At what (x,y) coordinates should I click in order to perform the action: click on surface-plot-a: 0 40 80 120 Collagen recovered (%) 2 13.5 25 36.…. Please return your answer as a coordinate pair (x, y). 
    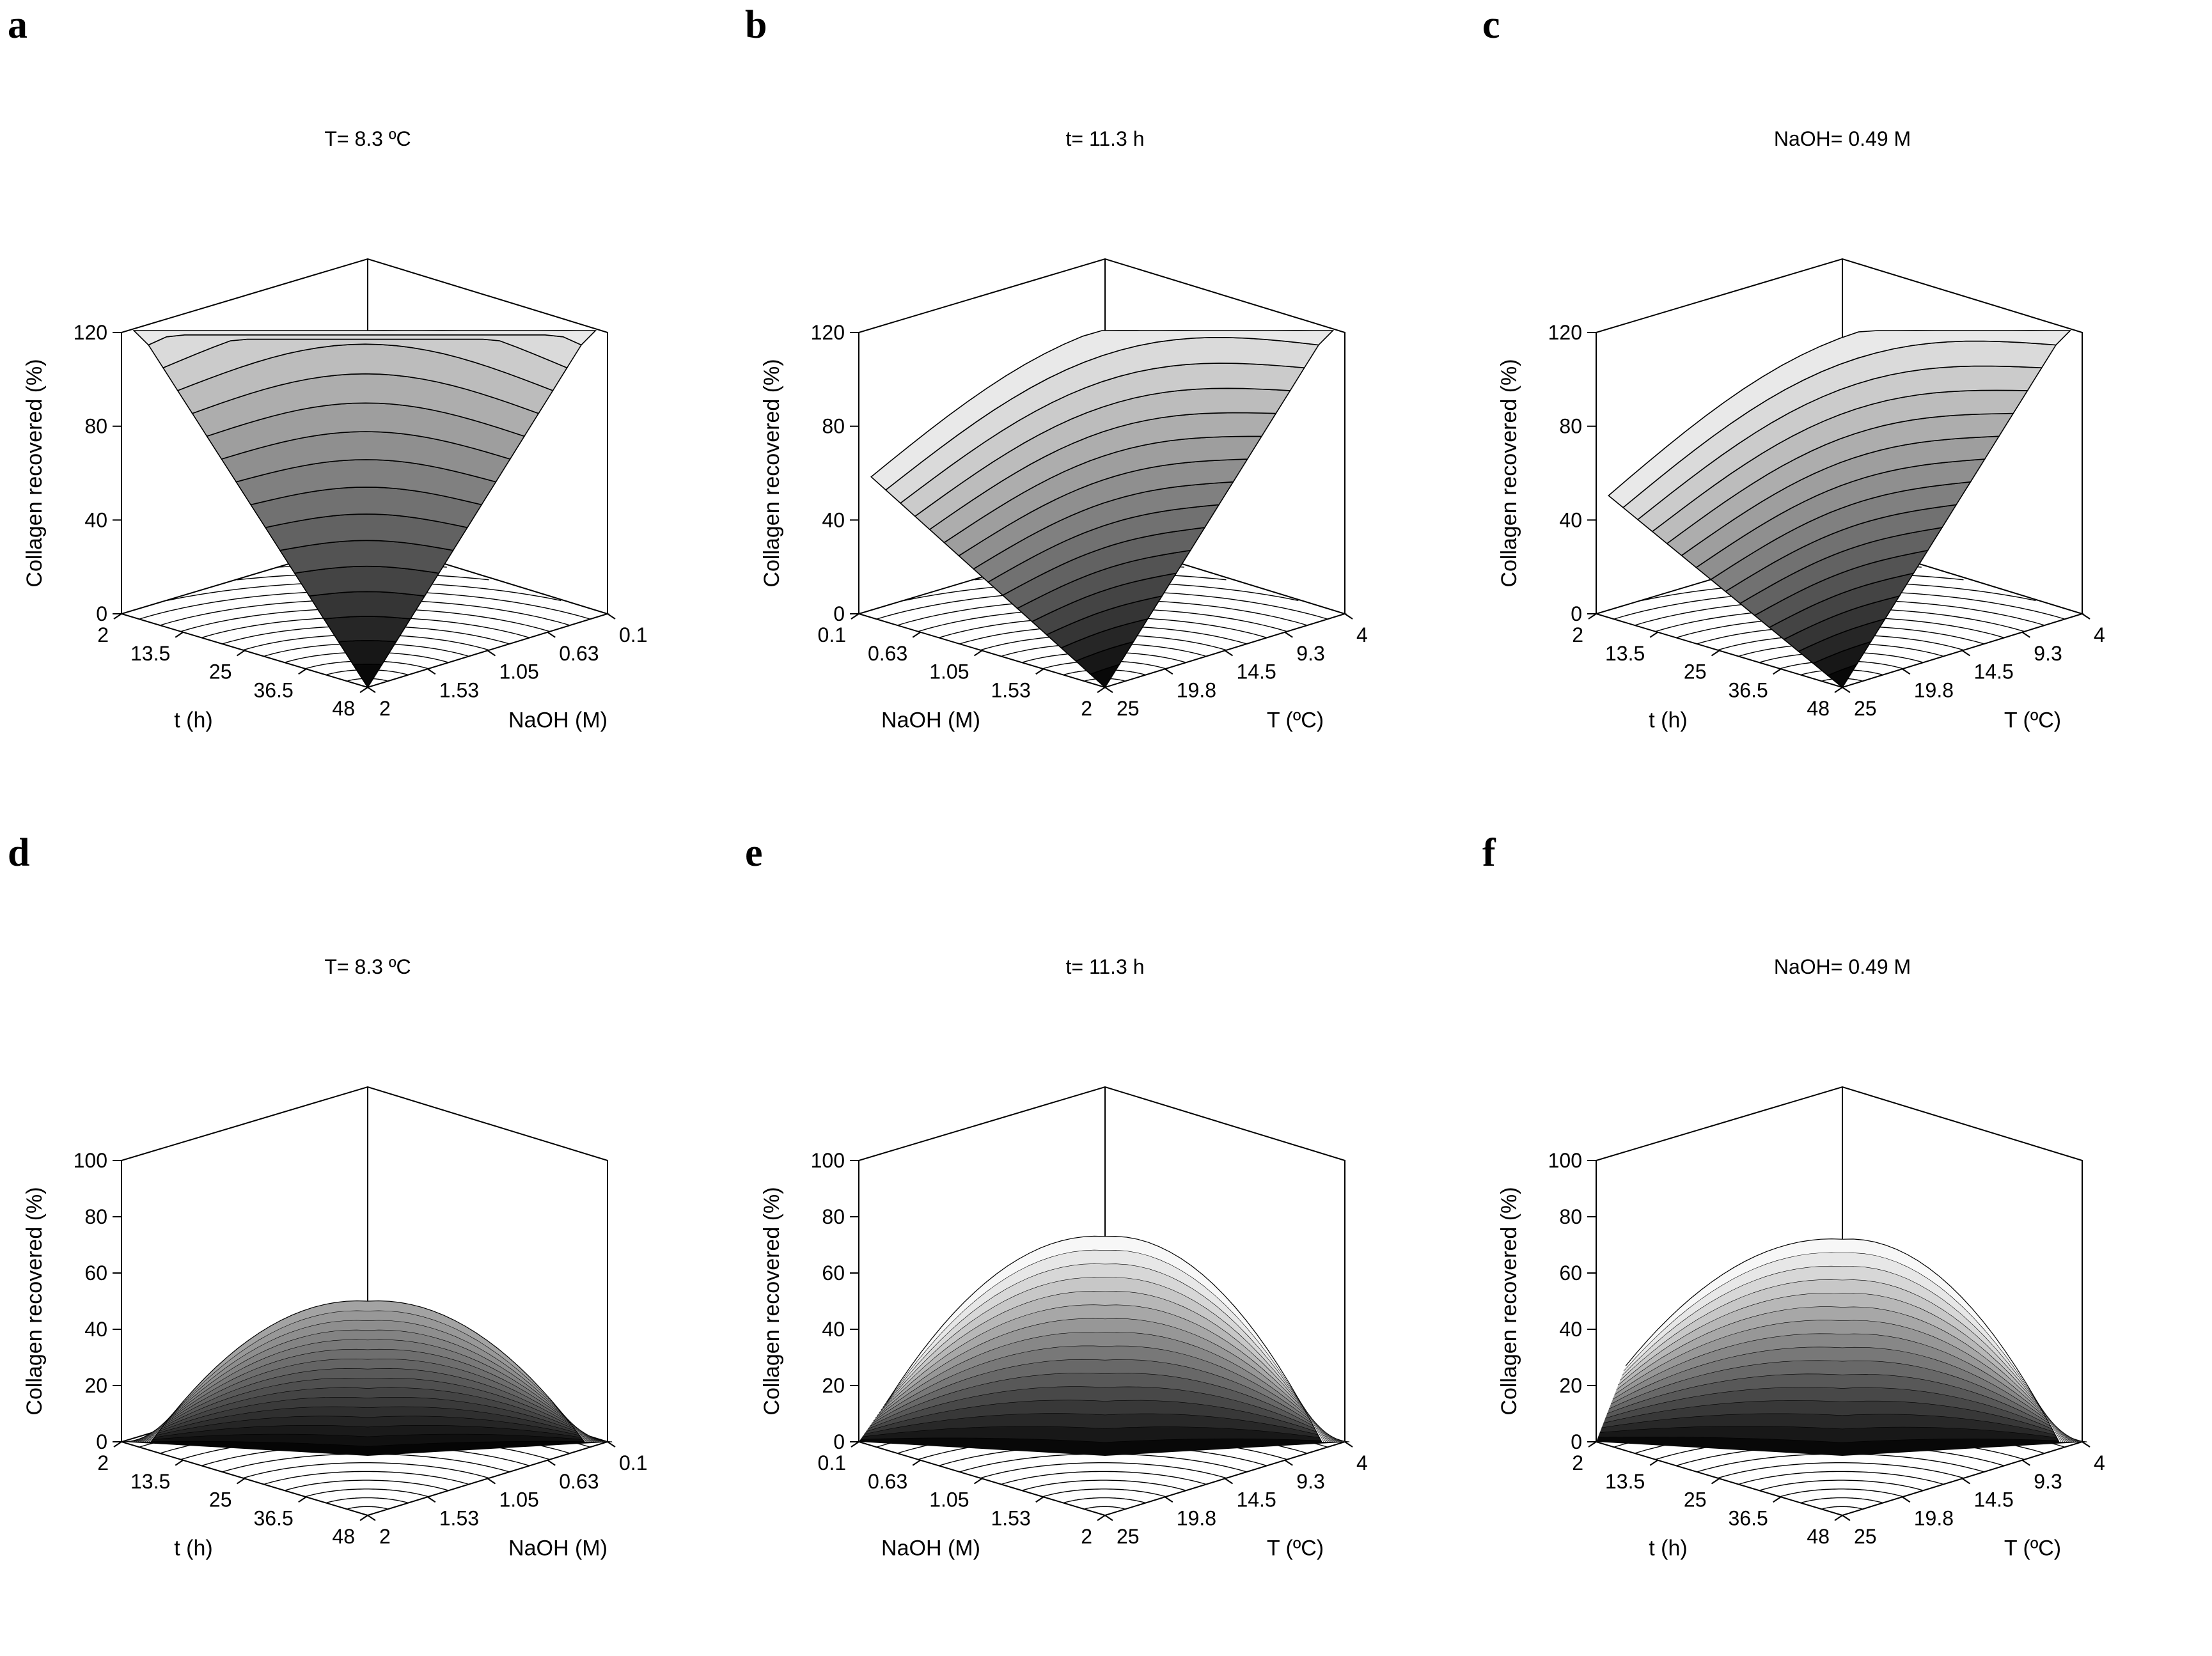
    Looking at the image, I should click on (334, 430).